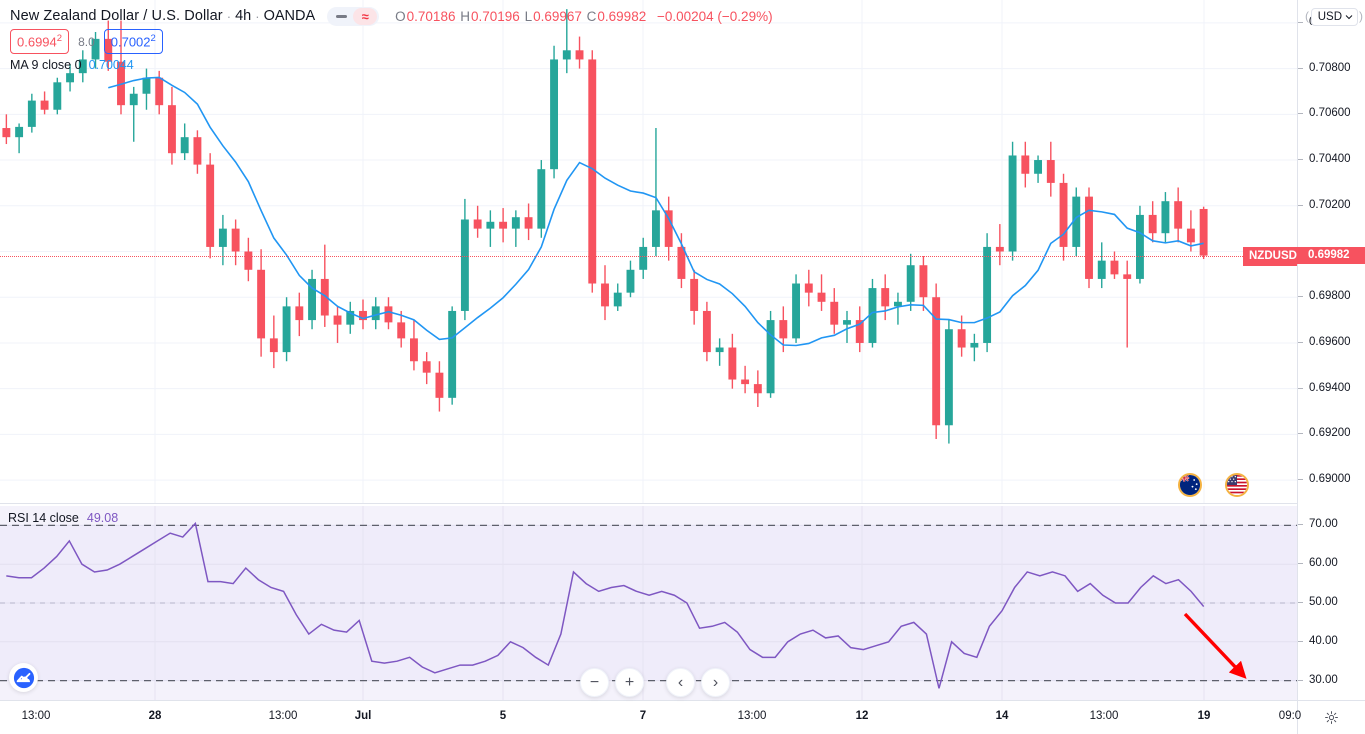  Describe the element at coordinates (591, 16) in the screenshot. I see `close-label: C` at that location.